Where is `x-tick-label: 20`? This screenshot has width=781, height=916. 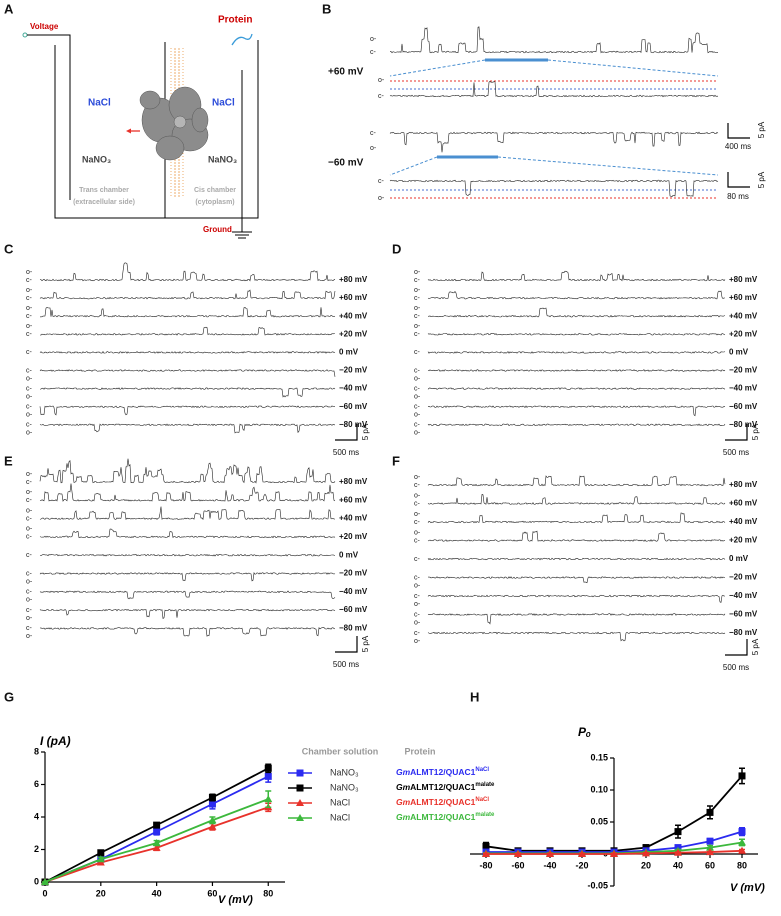 x-tick-label: 20 is located at coordinates (101, 893).